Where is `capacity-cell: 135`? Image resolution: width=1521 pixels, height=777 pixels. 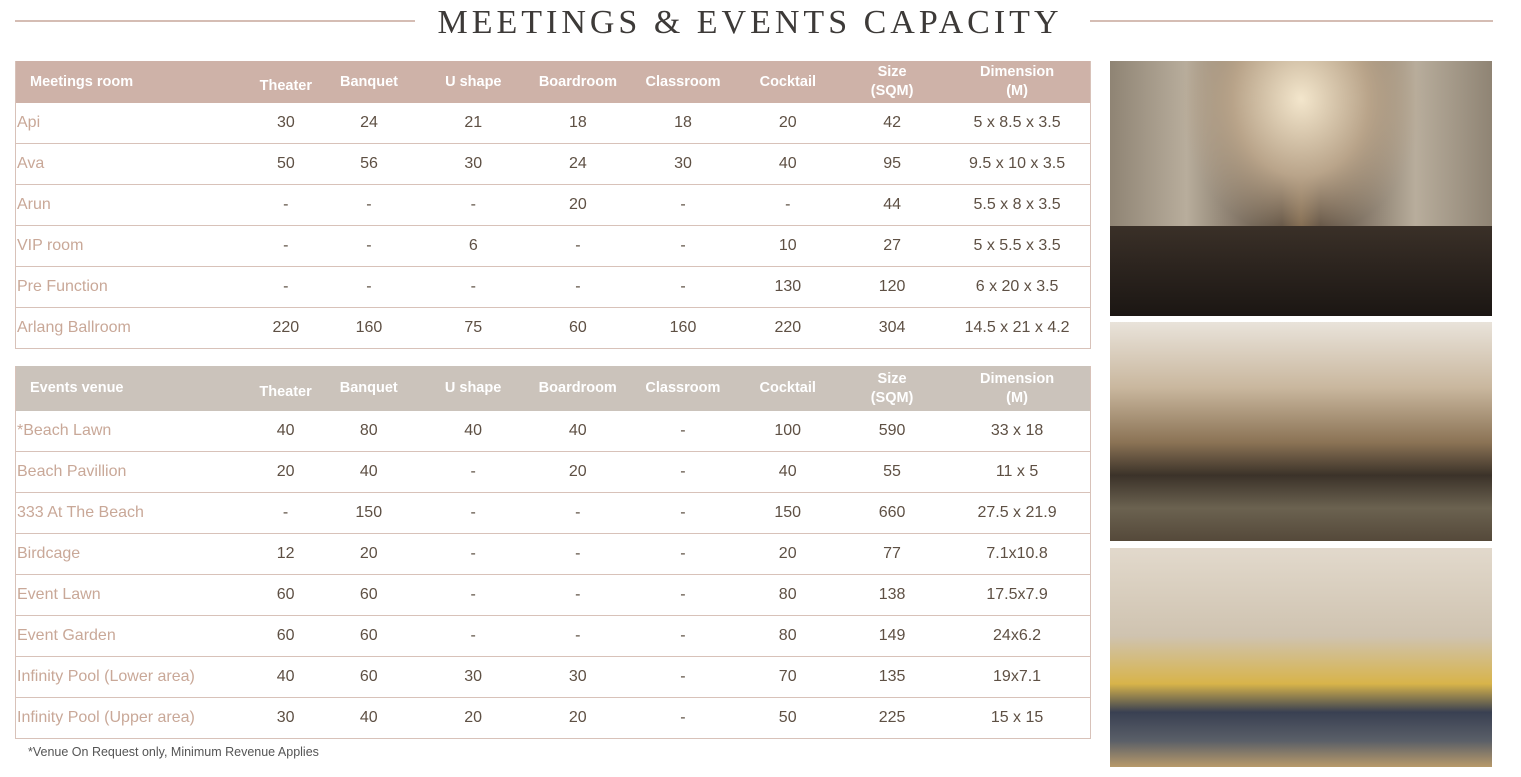 capacity-cell: 135 is located at coordinates (892, 677).